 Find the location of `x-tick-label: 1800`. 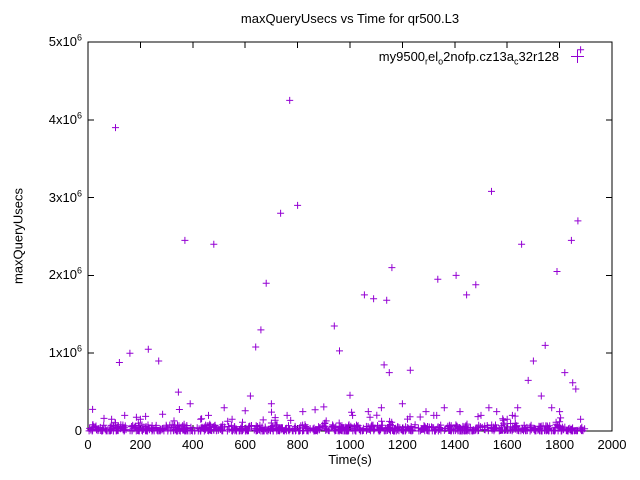

x-tick-label: 1800 is located at coordinates (560, 444).